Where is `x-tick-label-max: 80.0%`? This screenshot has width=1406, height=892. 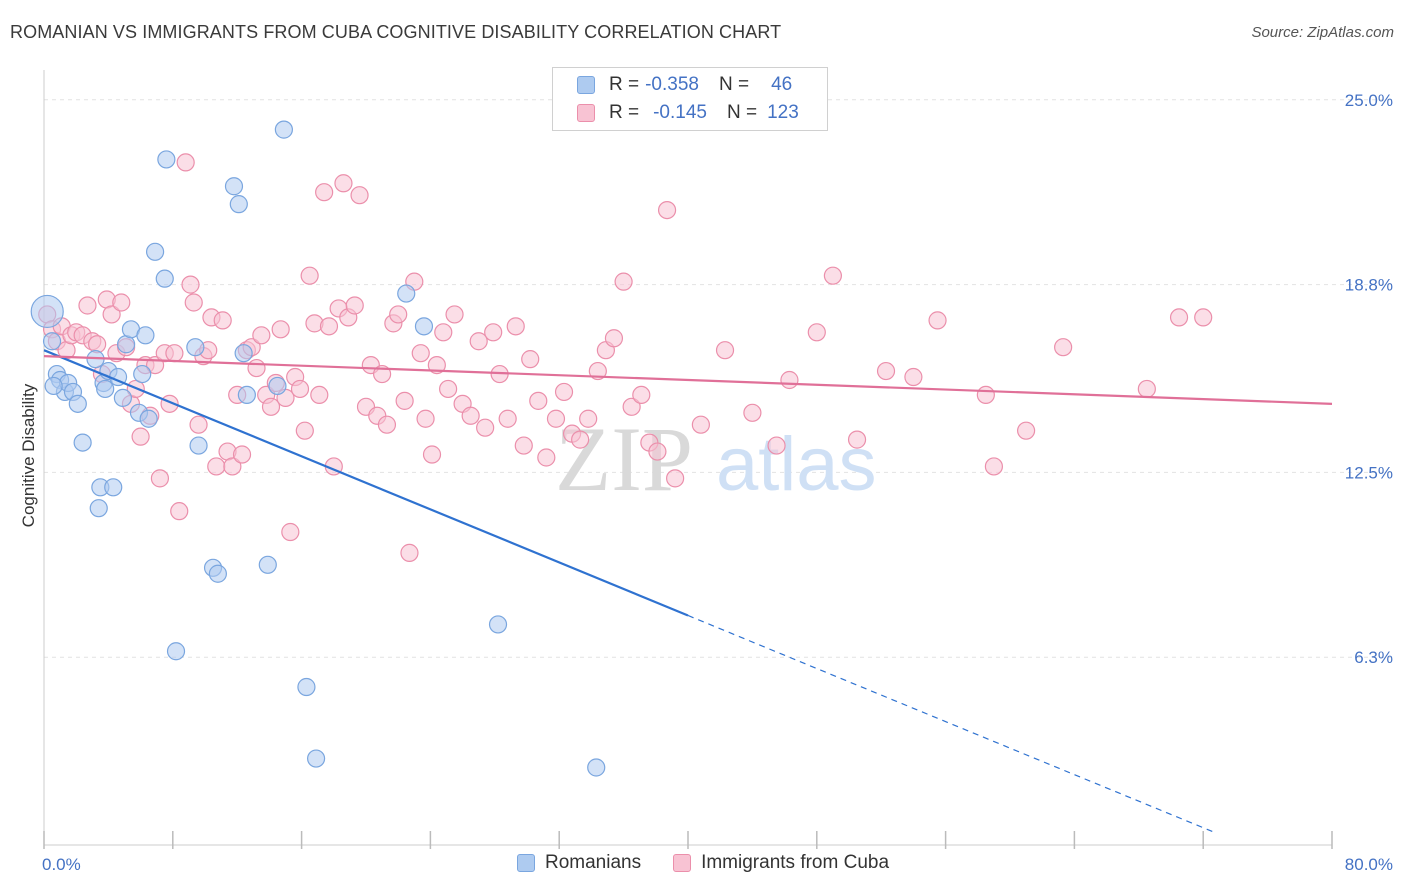 x-tick-label-max: 80.0% is located at coordinates (1369, 864).